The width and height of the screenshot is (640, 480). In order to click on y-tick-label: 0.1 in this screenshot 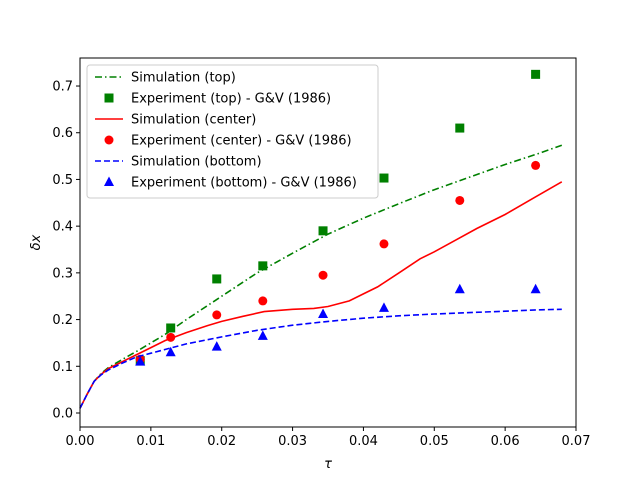, I will do `click(62, 367)`.